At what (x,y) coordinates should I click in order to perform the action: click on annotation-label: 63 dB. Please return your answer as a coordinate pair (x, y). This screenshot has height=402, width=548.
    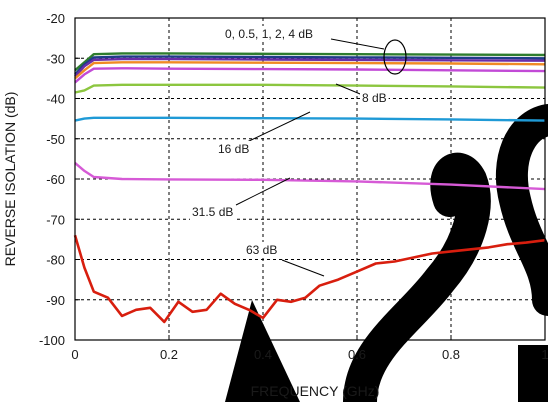
    Looking at the image, I should click on (261, 250).